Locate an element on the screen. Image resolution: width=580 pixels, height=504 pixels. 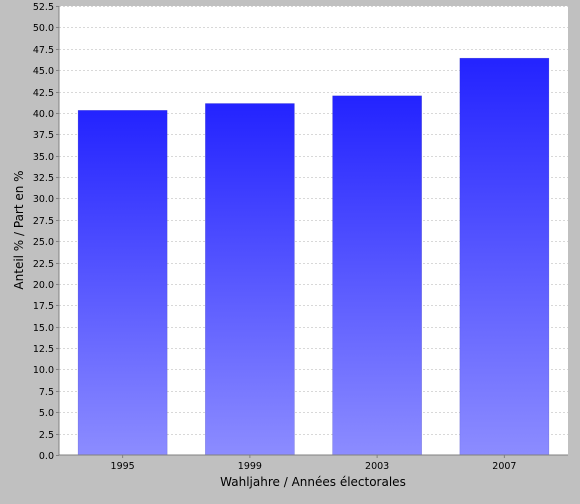
y-axis-title: Anteil % / Part en % is located at coordinates (19, 229).